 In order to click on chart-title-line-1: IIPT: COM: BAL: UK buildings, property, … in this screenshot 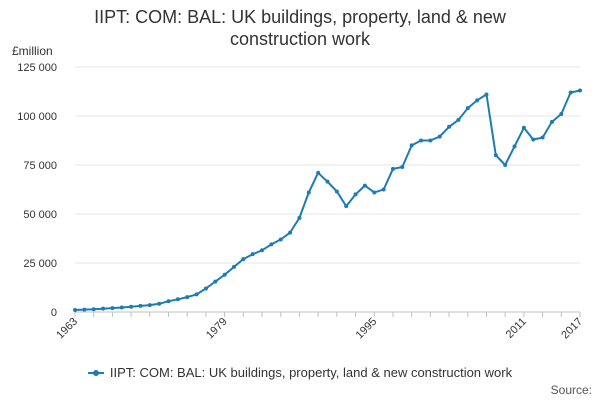, I will do `click(300, 17)`.